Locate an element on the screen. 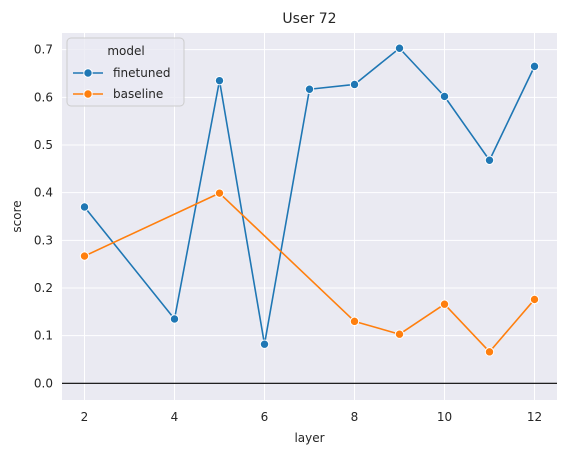  legend: model finetuned baseline is located at coordinates (125, 72).